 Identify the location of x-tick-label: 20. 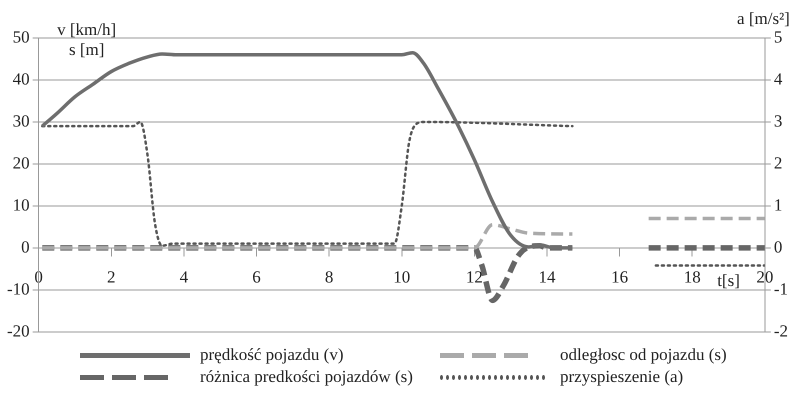
(765, 277).